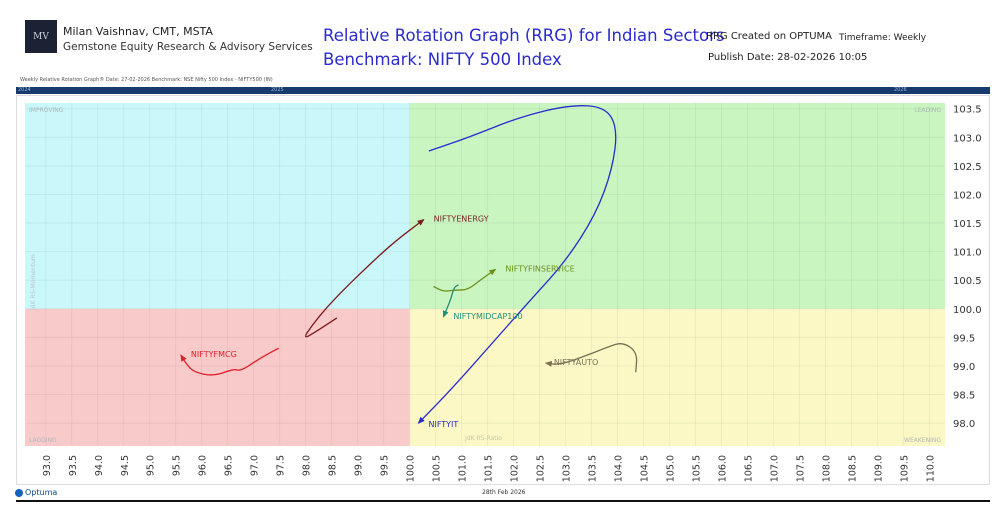 This screenshot has width=1005, height=520. Describe the element at coordinates (73, 465) in the screenshot. I see `x-tick-label: 93.5` at that location.